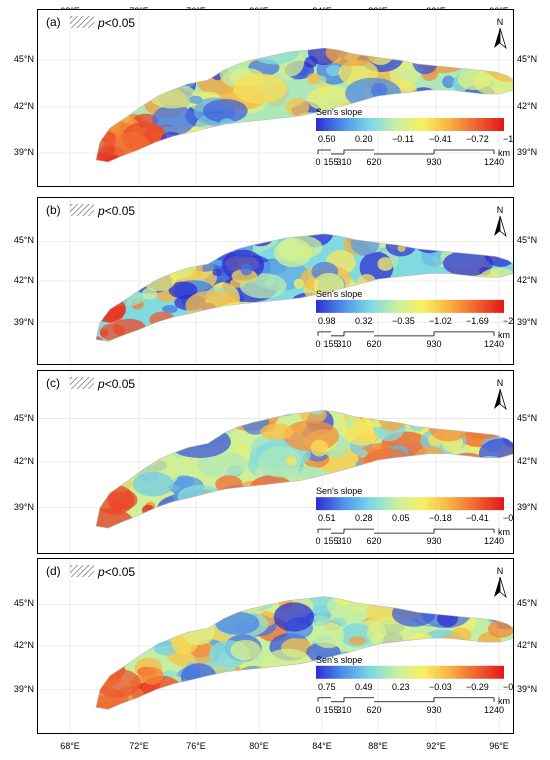  I want to click on colorbar-tick-label: 0.75, so click(327, 687).